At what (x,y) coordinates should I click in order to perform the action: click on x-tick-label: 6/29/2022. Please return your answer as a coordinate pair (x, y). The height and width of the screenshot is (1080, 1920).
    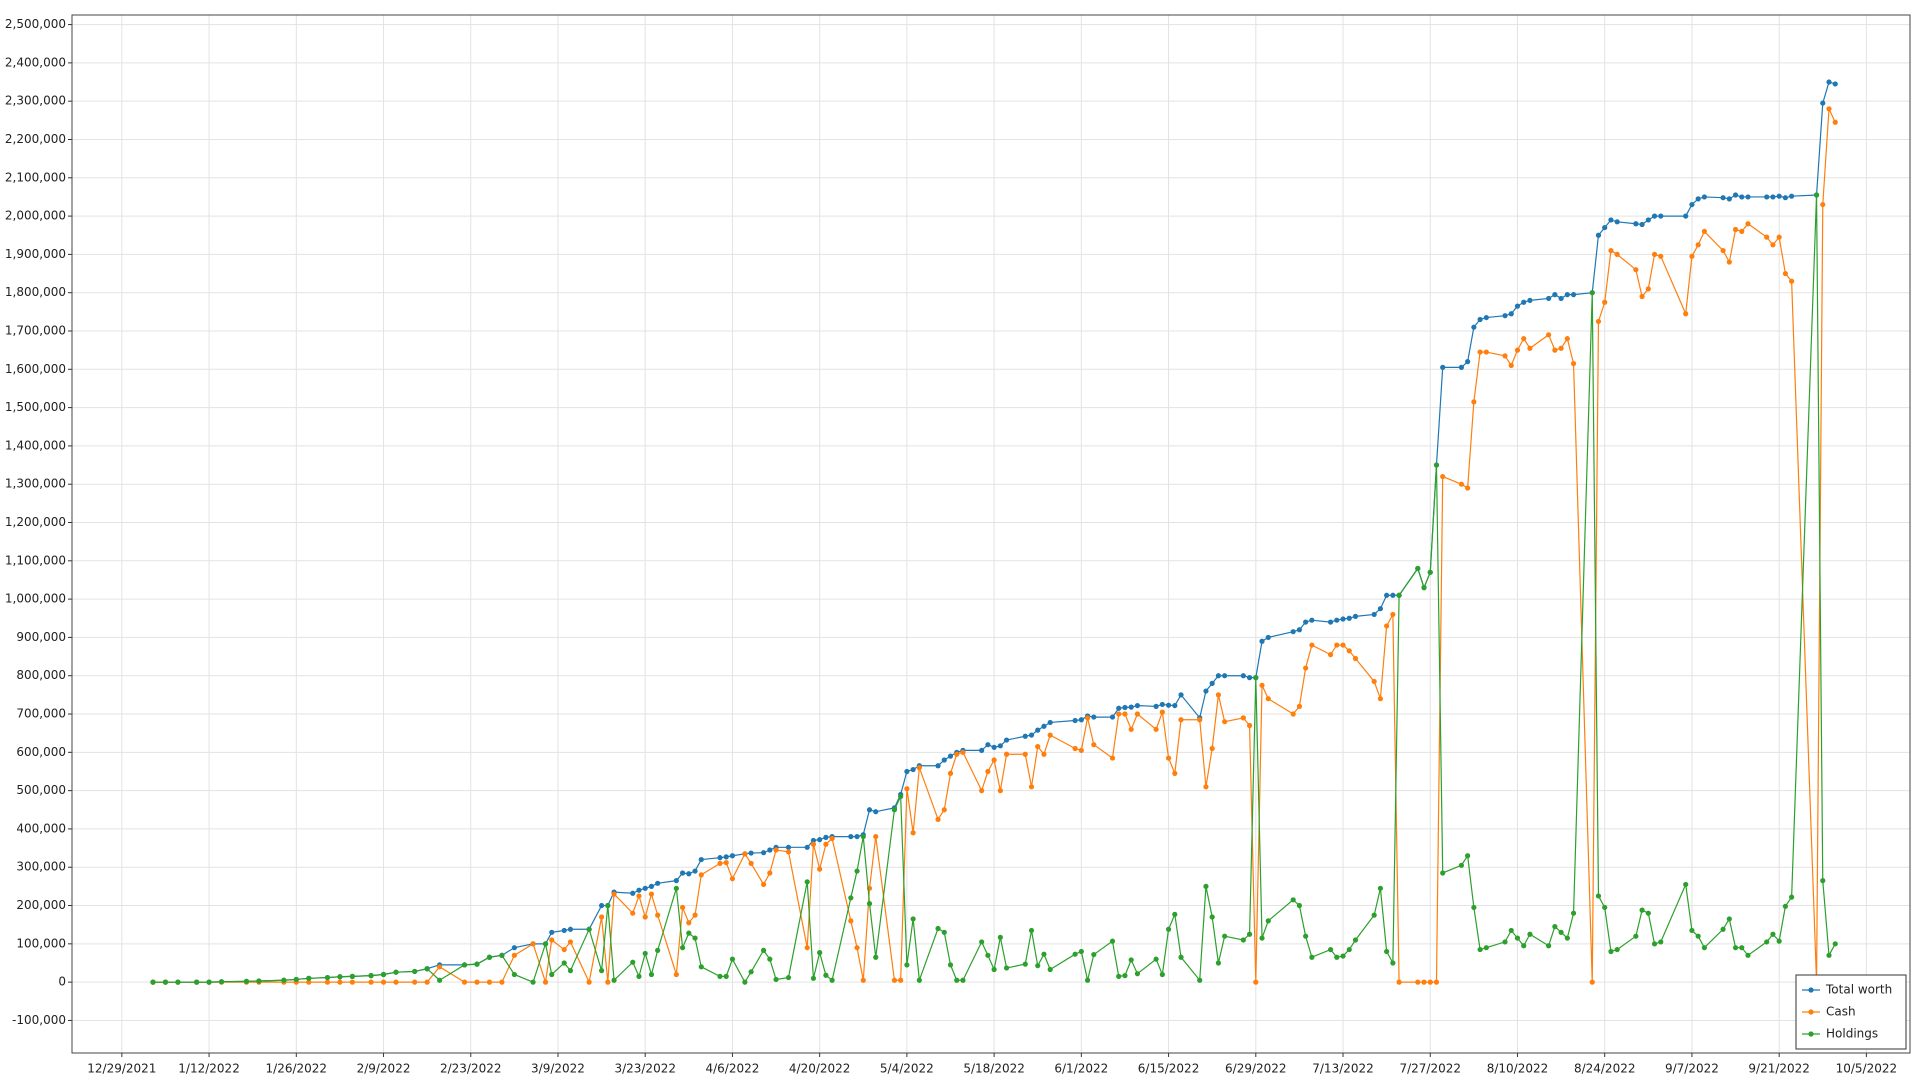
    Looking at the image, I should click on (1256, 1069).